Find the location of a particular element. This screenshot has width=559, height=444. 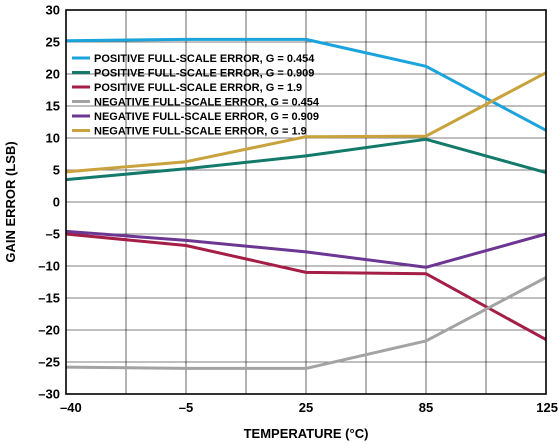

y-tick-label: 30 is located at coordinates (53, 10).